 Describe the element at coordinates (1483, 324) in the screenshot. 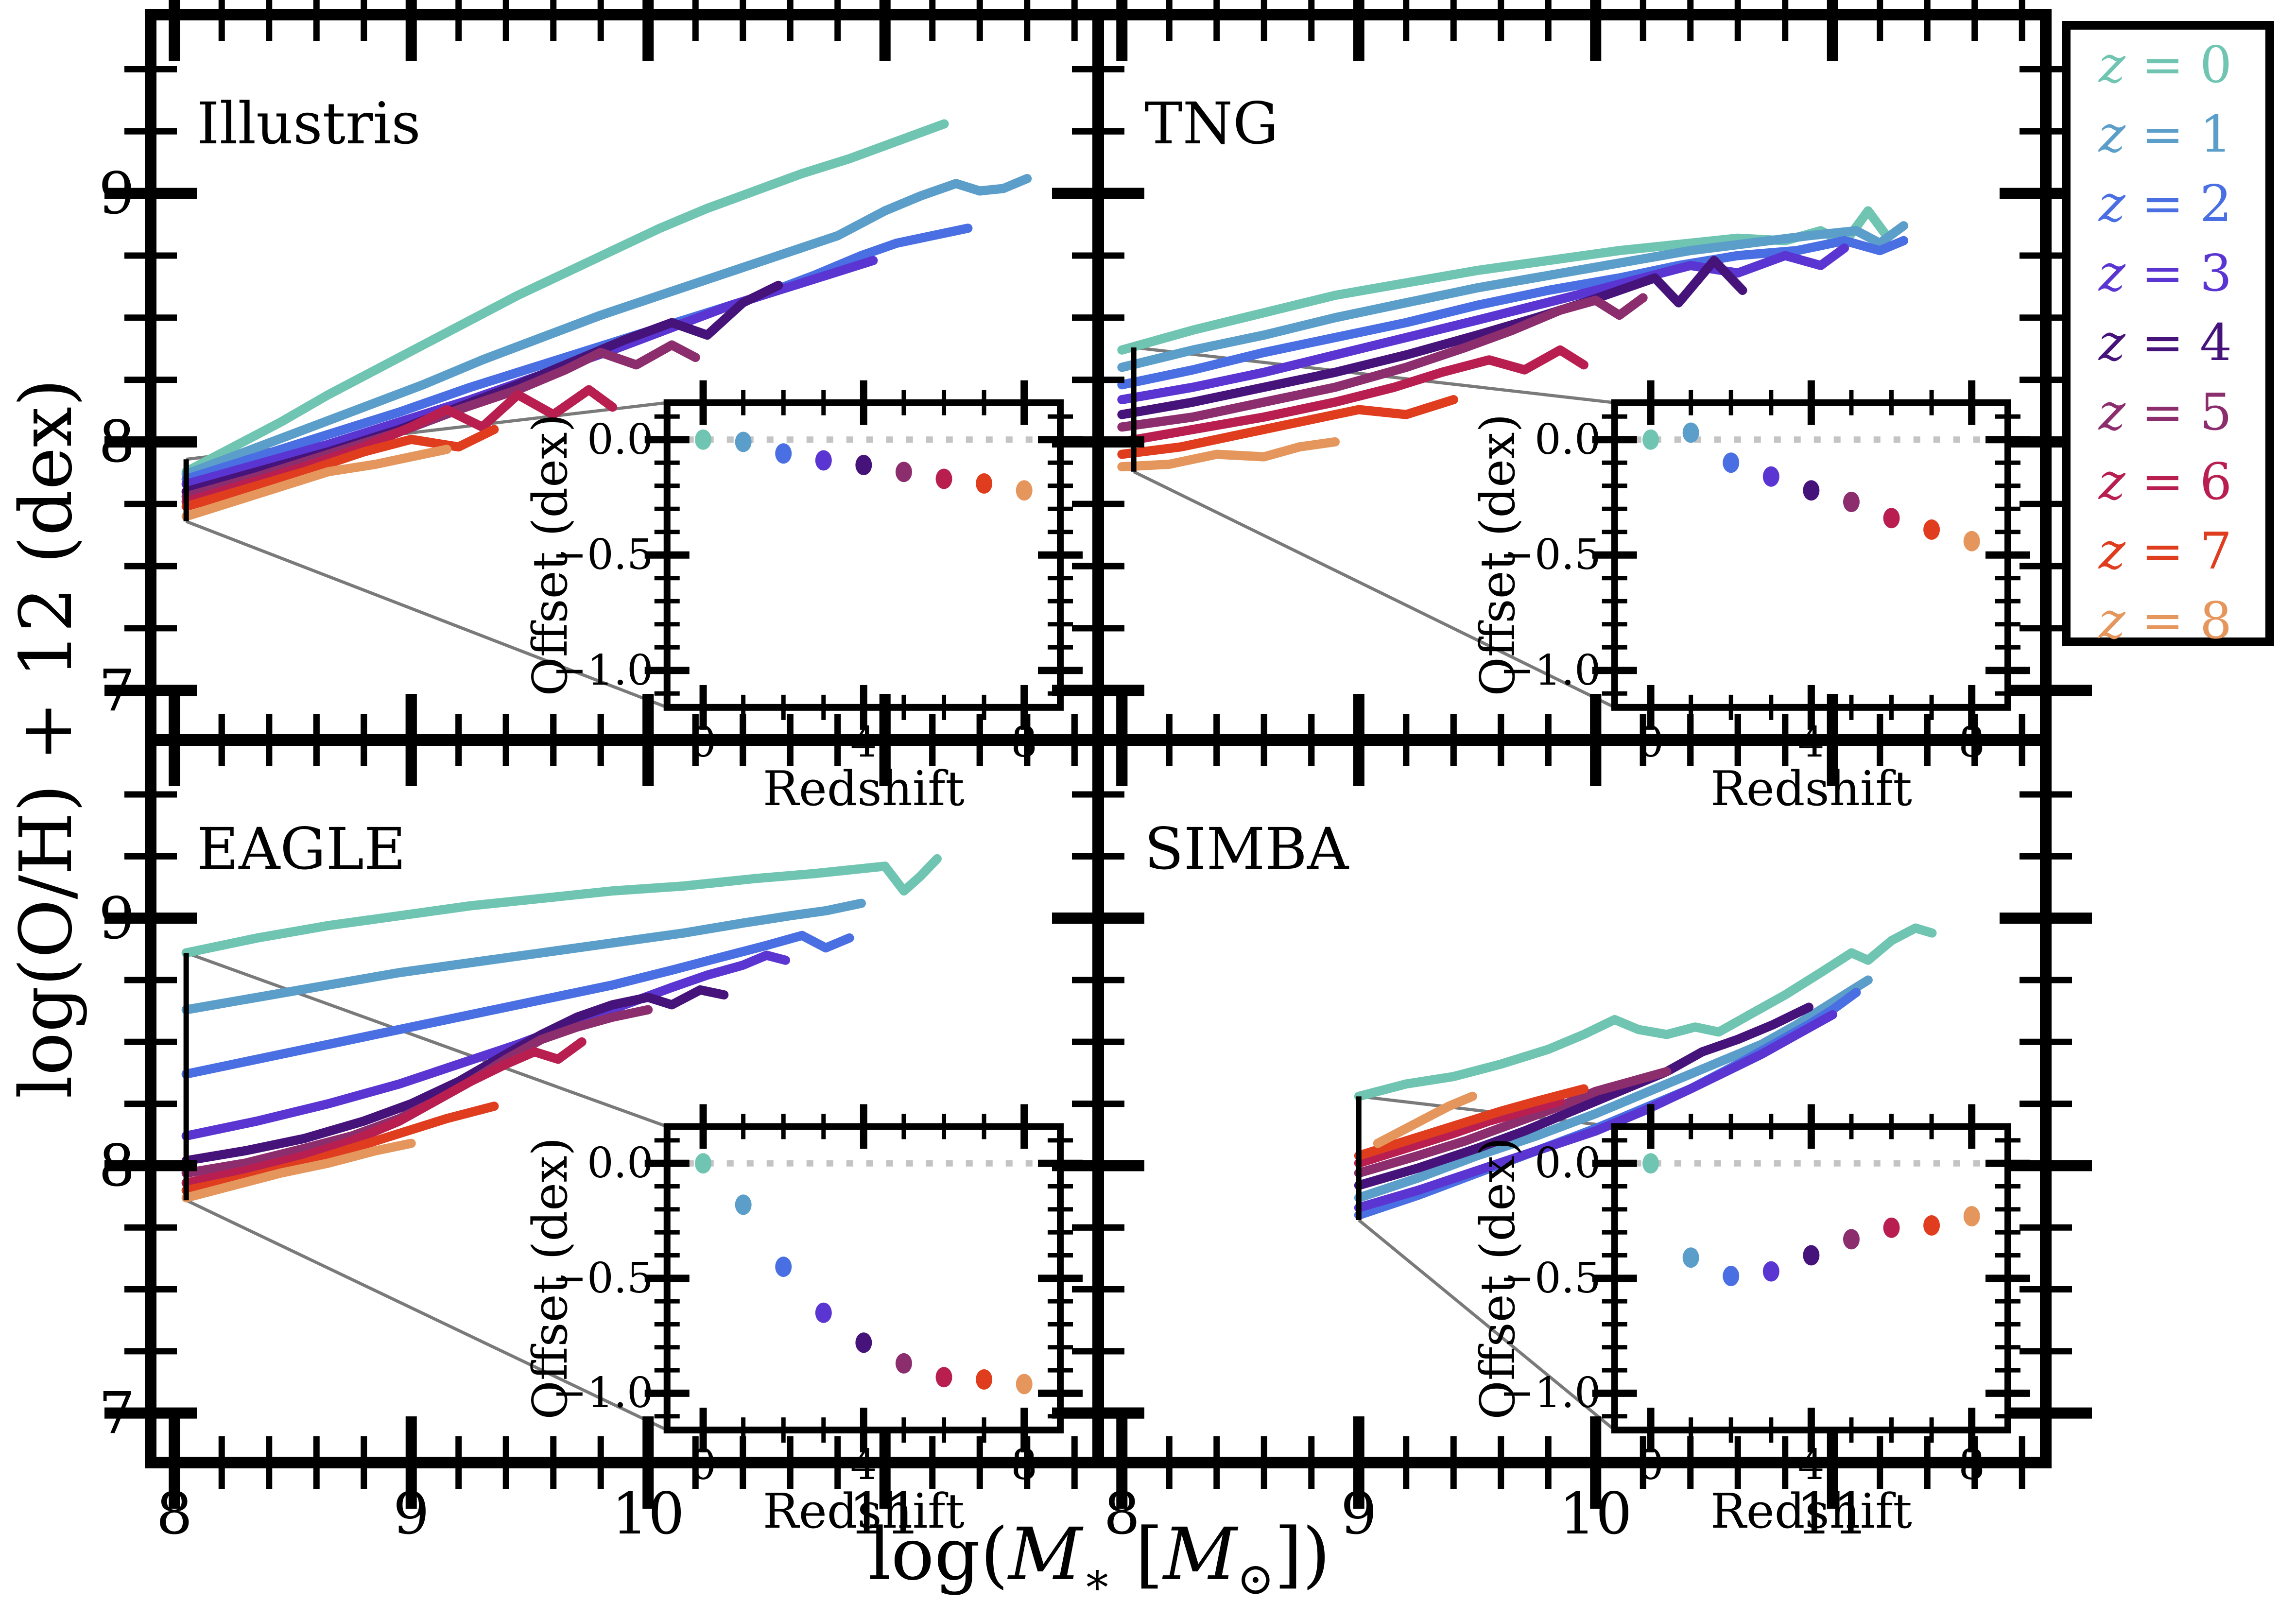

I see `series-line-z3` at that location.